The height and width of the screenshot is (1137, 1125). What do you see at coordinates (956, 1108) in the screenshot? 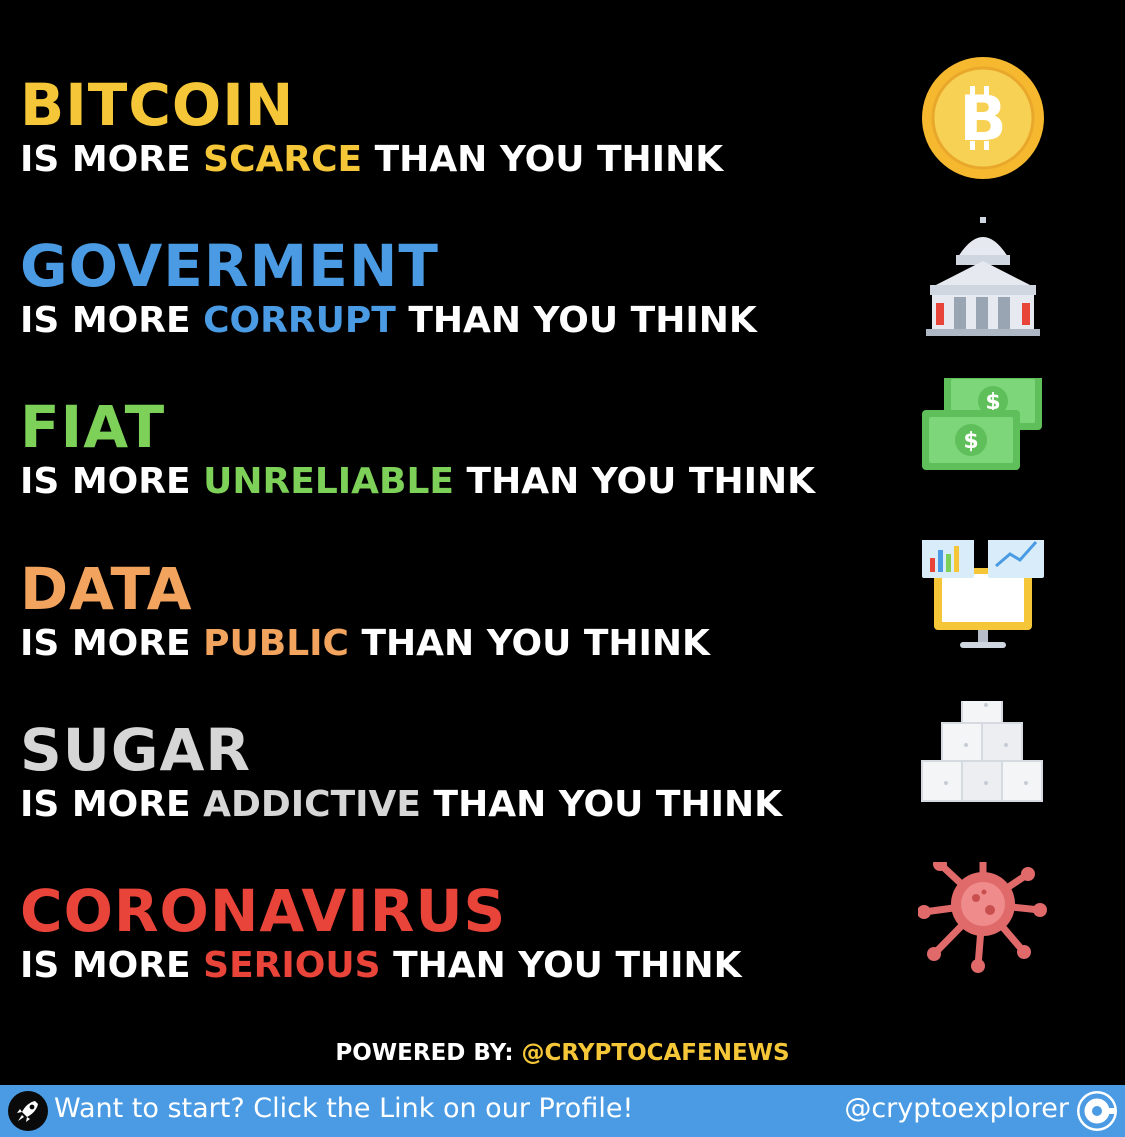
I see `handle-link: @cryptoexplorer` at bounding box center [956, 1108].